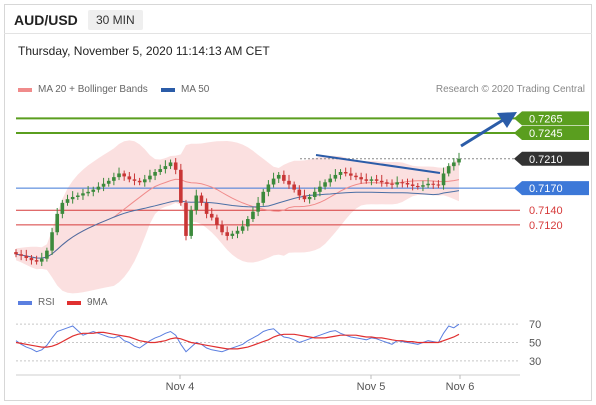 The width and height of the screenshot is (596, 405). Describe the element at coordinates (46, 20) in the screenshot. I see `symbol-title: AUD/USD` at that location.